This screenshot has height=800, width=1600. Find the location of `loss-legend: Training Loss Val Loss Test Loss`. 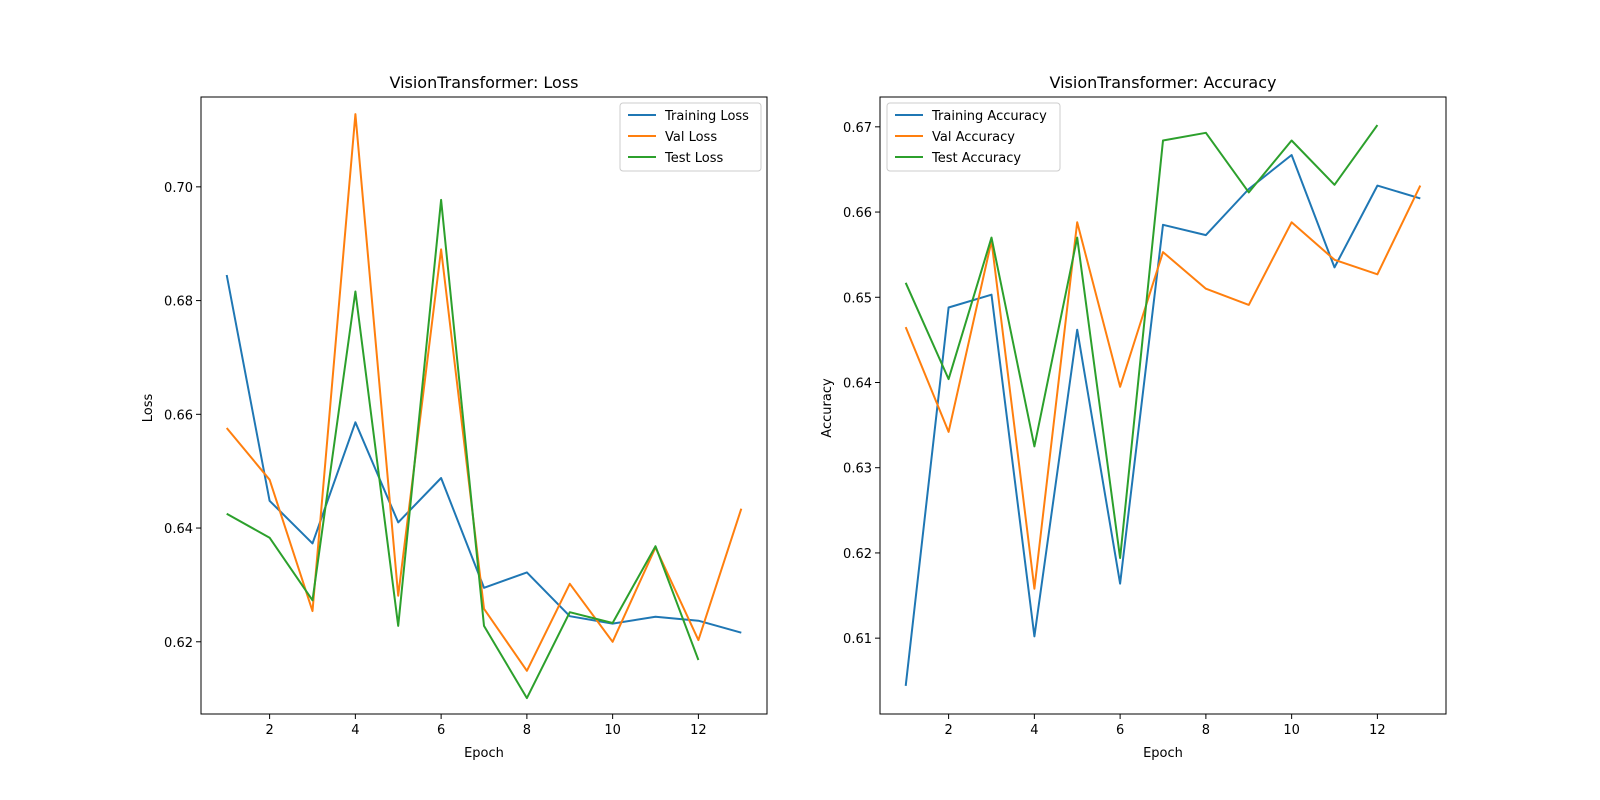

loss-legend: Training Loss Val Loss Test Loss is located at coordinates (690, 137).